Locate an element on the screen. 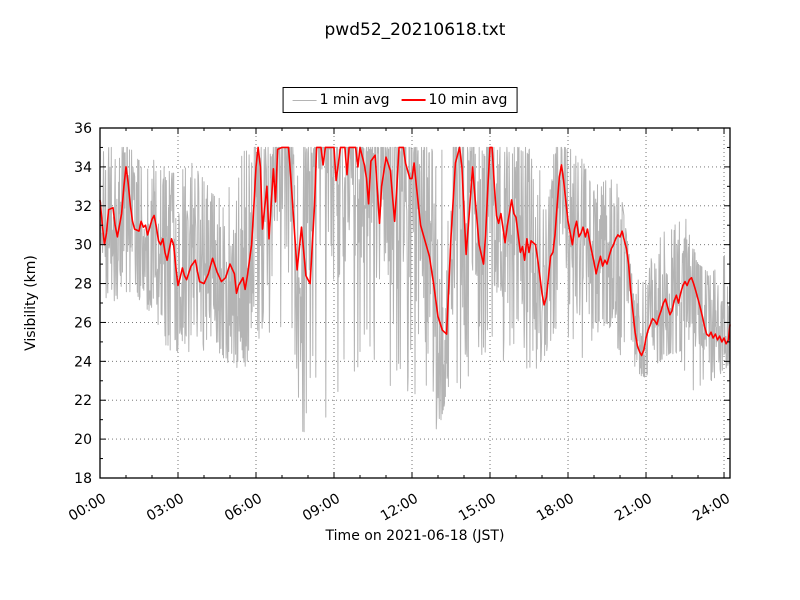 The width and height of the screenshot is (800, 600). x-tick-label: 24:00 is located at coordinates (711, 508).